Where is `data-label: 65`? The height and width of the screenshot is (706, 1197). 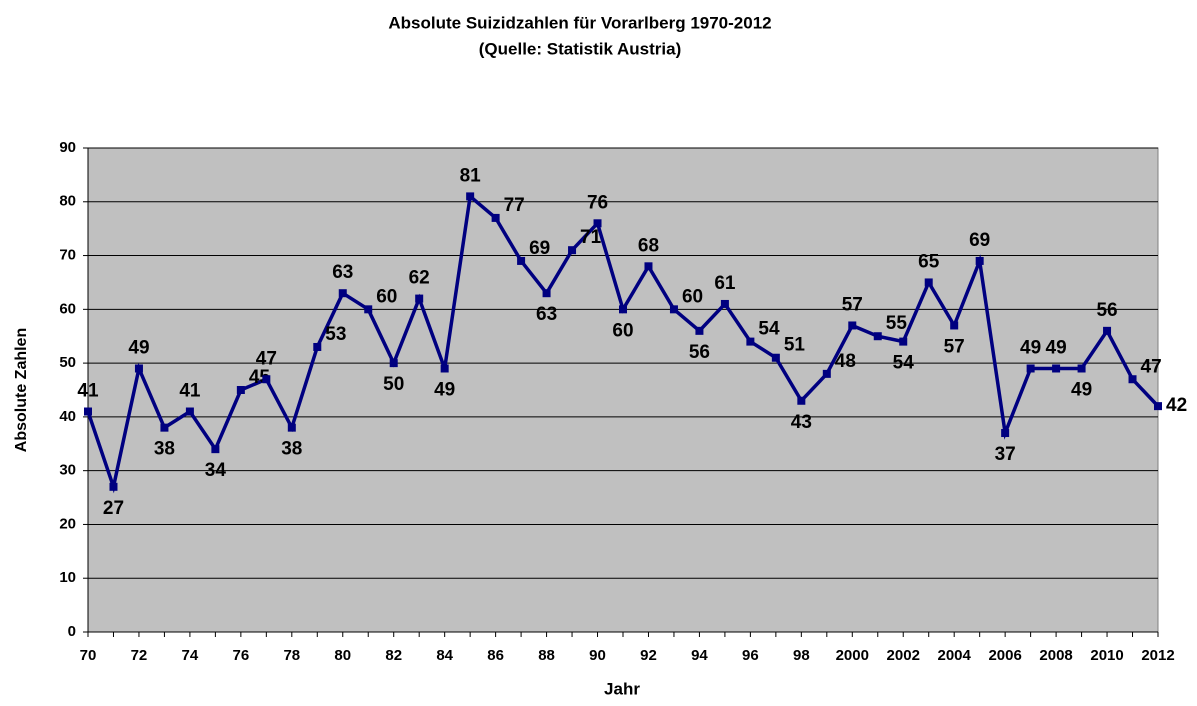 data-label: 65 is located at coordinates (929, 261).